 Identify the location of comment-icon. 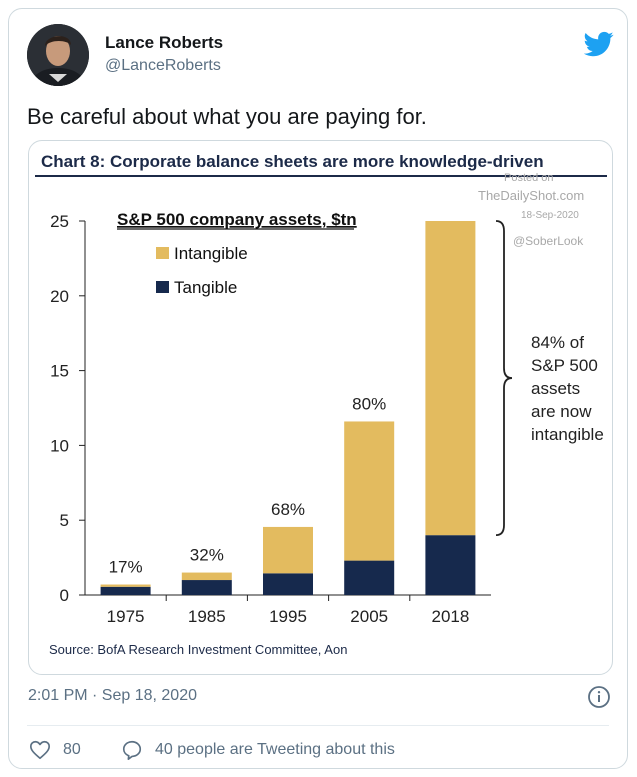
(132, 750).